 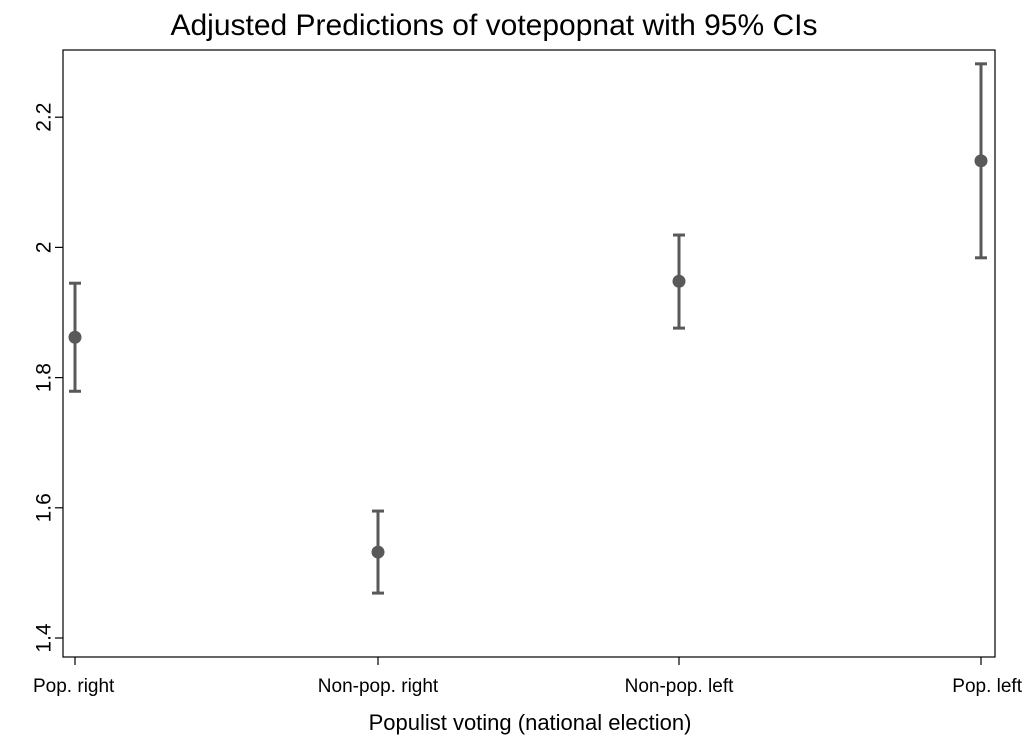 What do you see at coordinates (378, 686) in the screenshot?
I see `x-tick-label: Non-pop. right` at bounding box center [378, 686].